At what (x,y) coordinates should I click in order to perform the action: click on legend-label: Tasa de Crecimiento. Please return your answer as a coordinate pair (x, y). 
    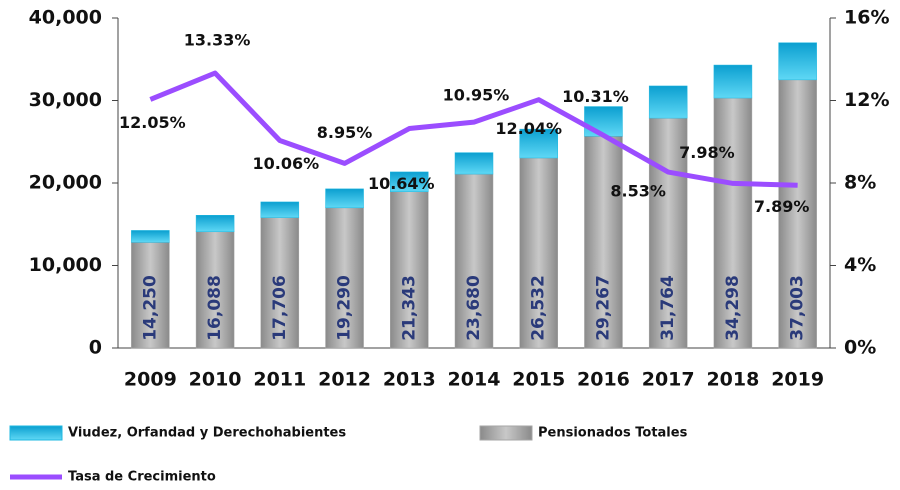
    Looking at the image, I should click on (142, 477).